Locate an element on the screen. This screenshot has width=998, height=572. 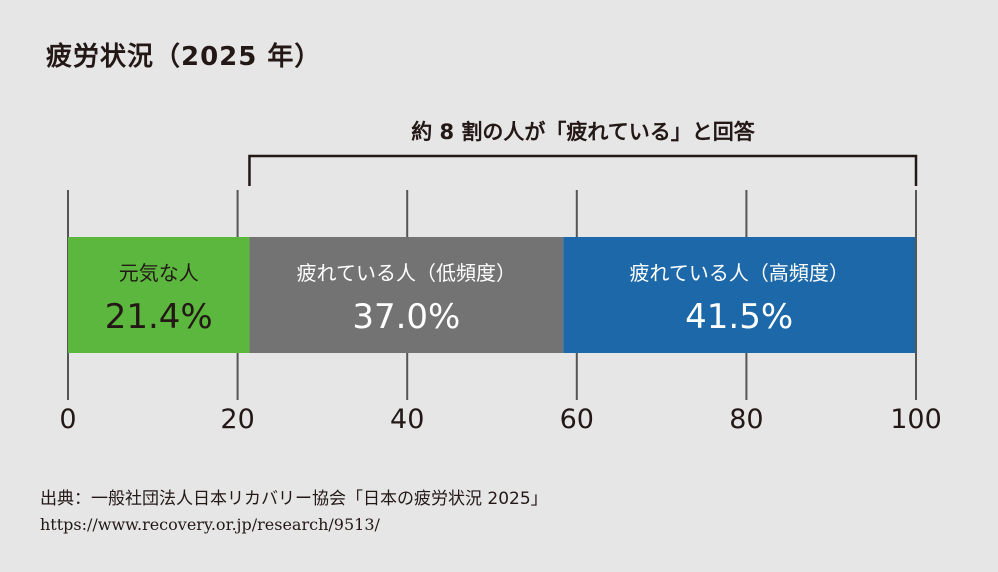
x-tick-label: 40 is located at coordinates (407, 419).